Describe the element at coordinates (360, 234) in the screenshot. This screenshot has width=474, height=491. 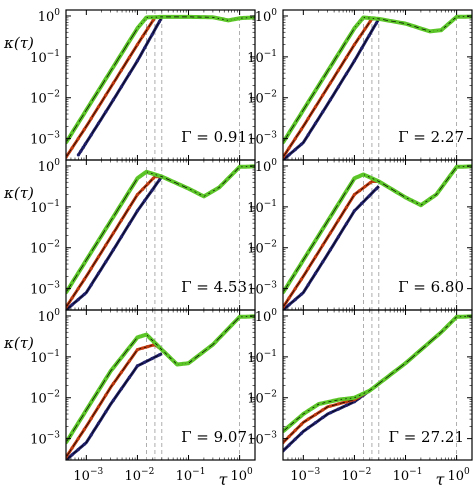
I see `chart-panel-4: 10−3 10−2 10−1 100 Γ = 6.80` at that location.